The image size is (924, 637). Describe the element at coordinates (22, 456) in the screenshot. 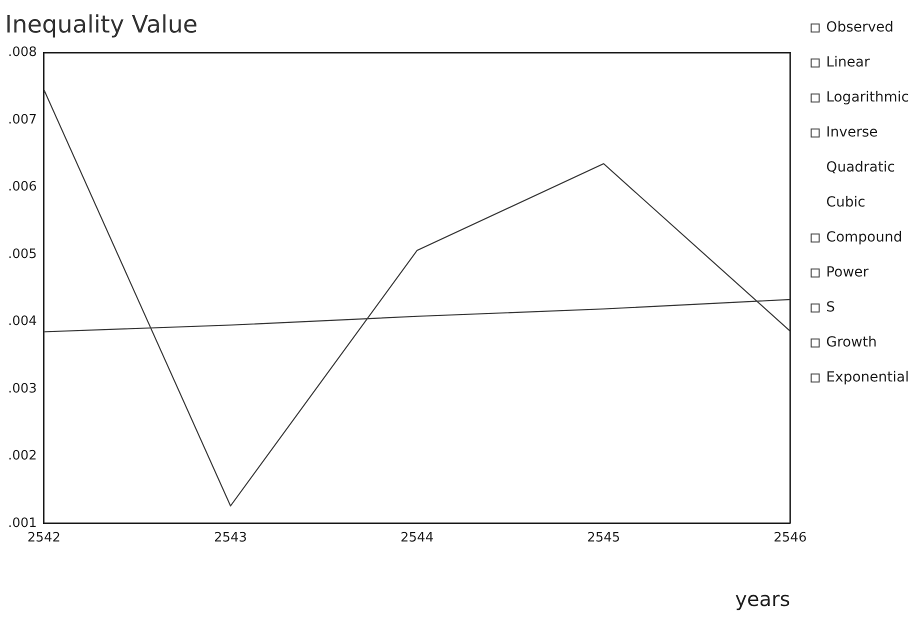

I see `y-tick-label: .002` at that location.